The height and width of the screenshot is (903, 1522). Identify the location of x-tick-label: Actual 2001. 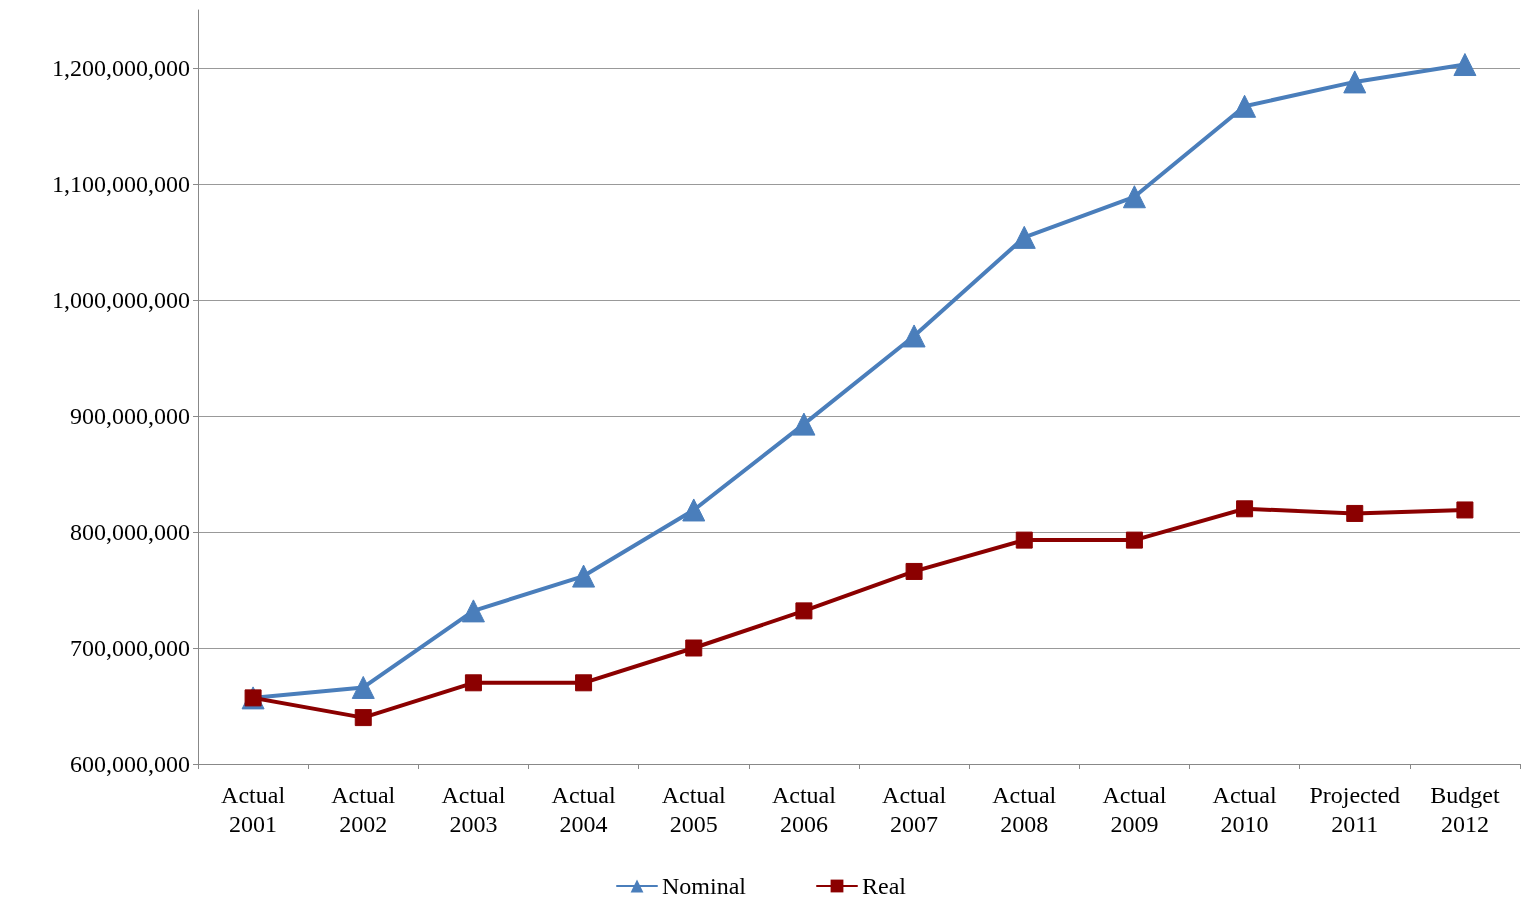
(253, 809).